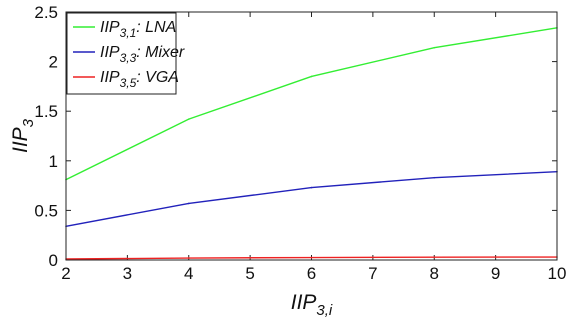  What do you see at coordinates (312, 305) in the screenshot?
I see `x-axis-label: IIP3,i` at bounding box center [312, 305].